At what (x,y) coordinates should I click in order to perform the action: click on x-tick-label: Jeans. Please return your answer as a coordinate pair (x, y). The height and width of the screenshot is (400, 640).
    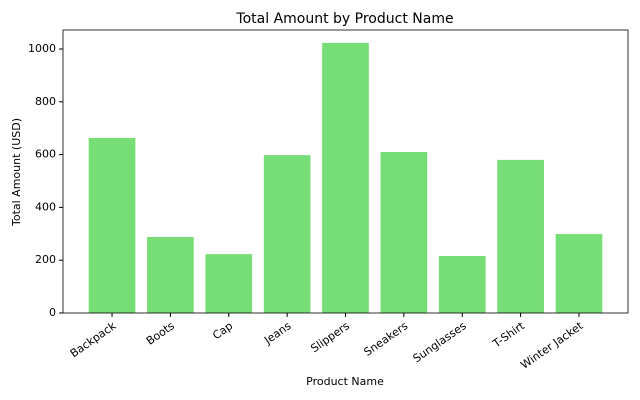
    Looking at the image, I should click on (277, 333).